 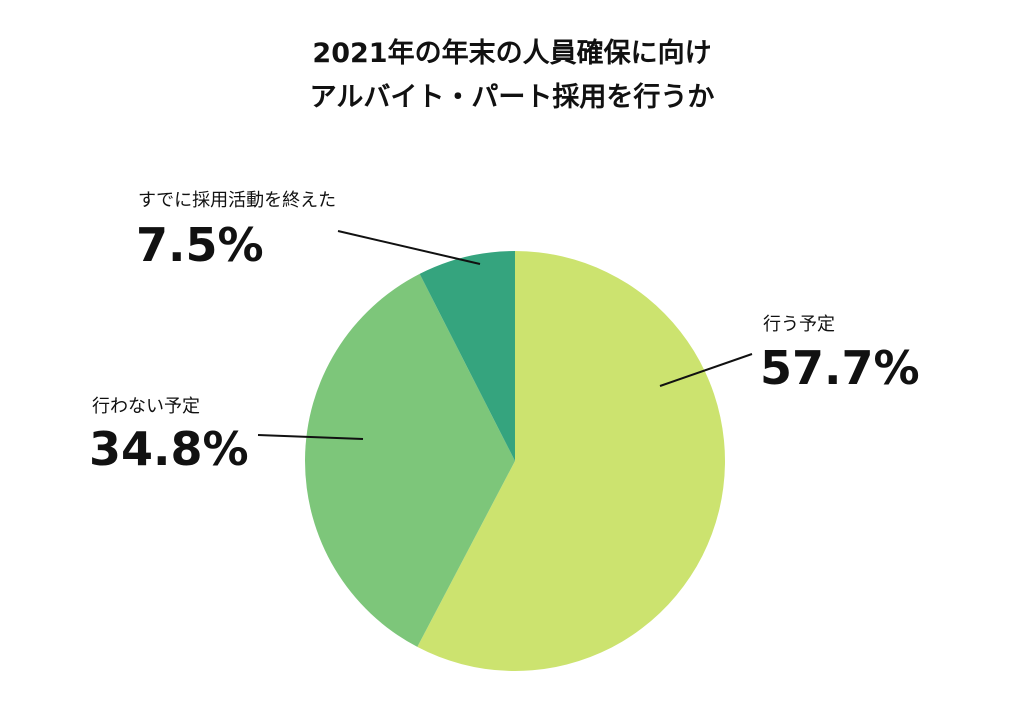 What do you see at coordinates (200, 245) in the screenshot?
I see `slice-value-2: 7.5%` at bounding box center [200, 245].